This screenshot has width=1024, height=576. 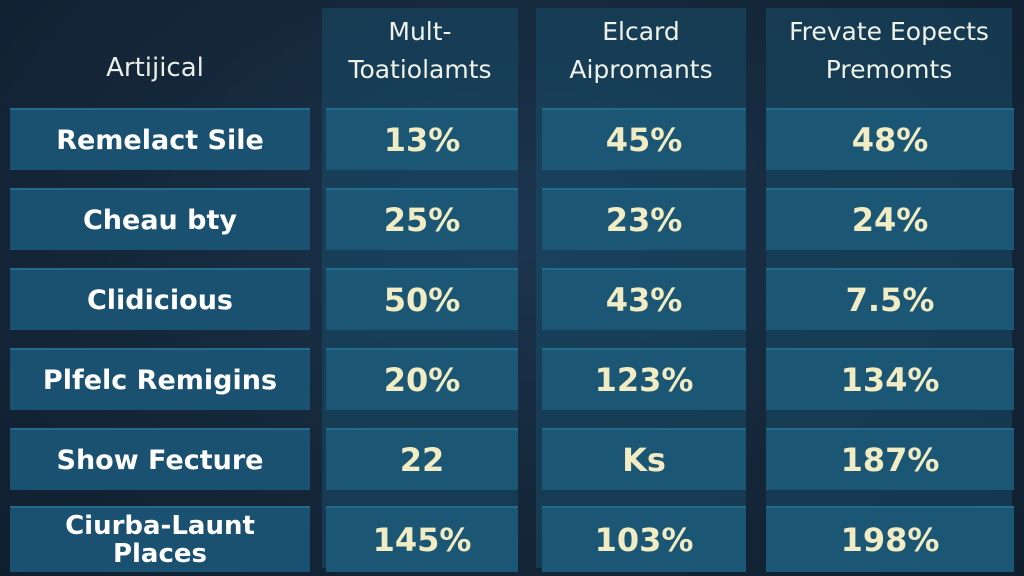 What do you see at coordinates (644, 459) in the screenshot?
I see `table-cell: Ks` at bounding box center [644, 459].